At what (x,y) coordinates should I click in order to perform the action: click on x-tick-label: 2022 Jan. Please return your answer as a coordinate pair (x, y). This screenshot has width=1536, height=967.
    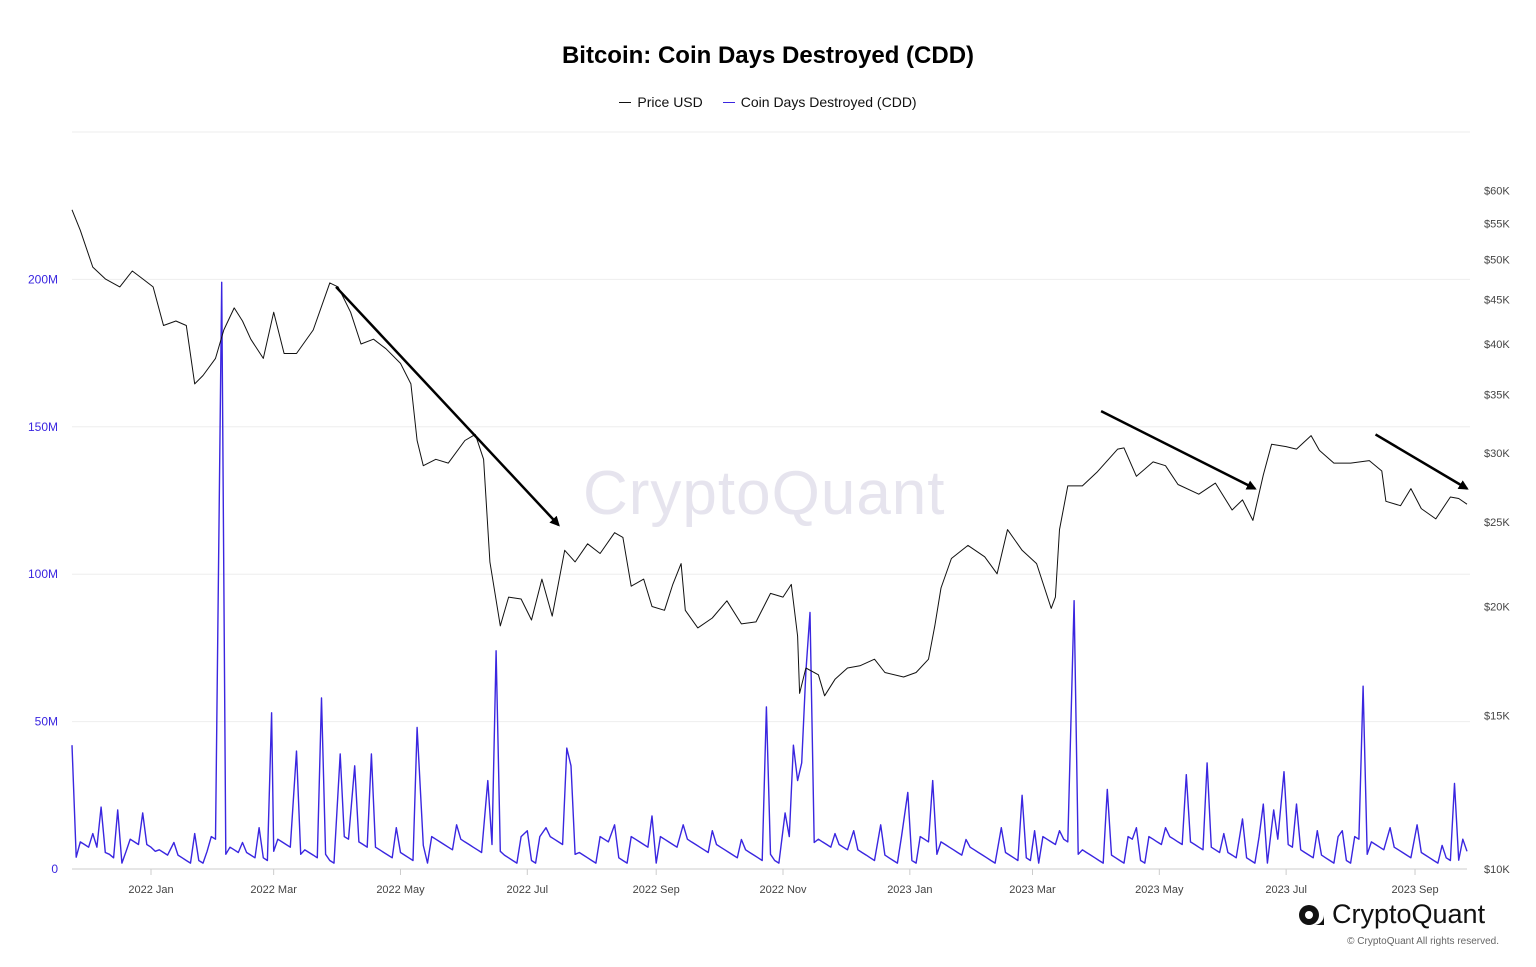
    Looking at the image, I should click on (150, 890).